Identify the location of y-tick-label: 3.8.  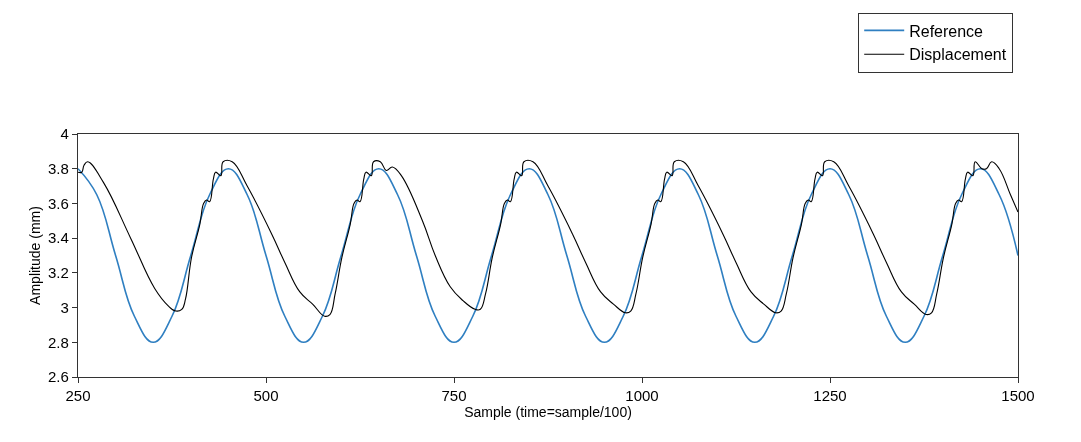
(58, 168).